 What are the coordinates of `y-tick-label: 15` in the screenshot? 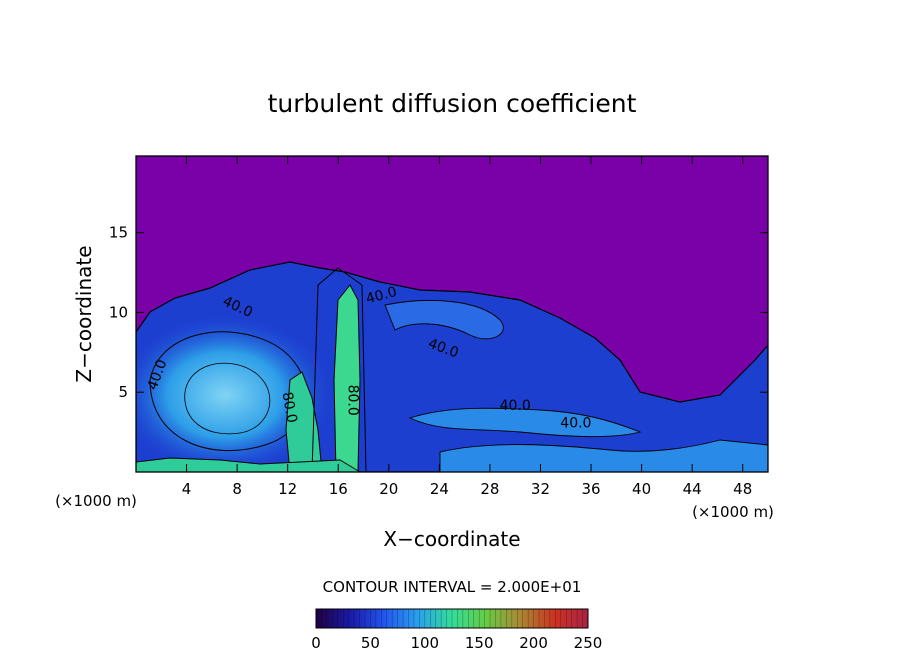 It's located at (118, 233).